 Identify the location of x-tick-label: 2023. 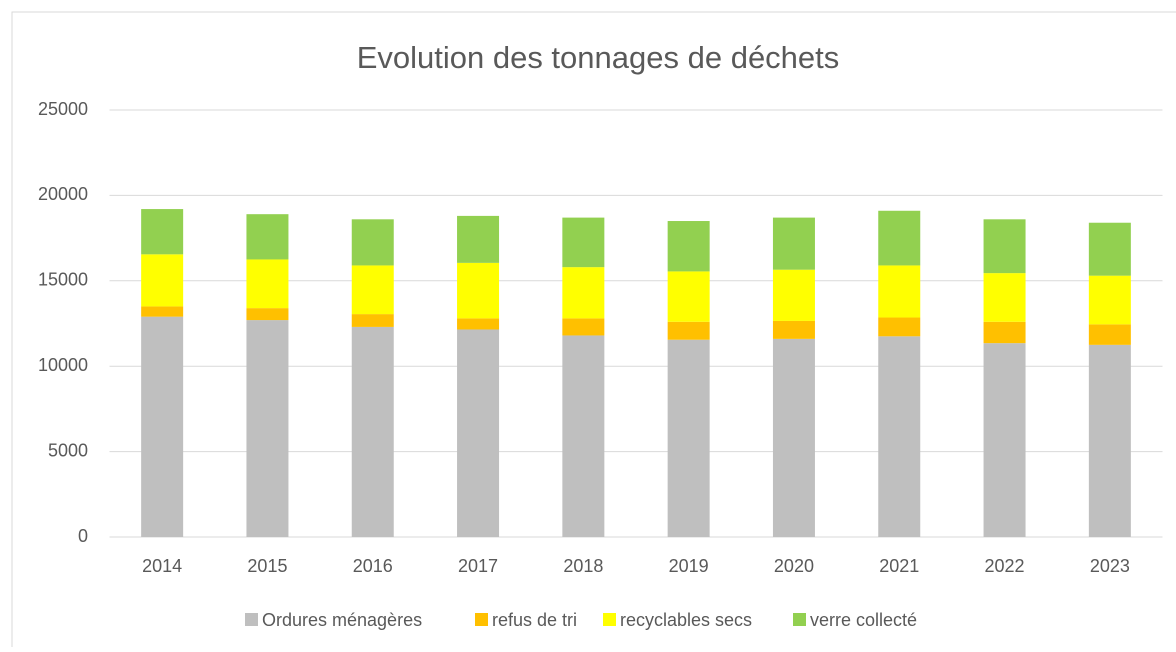
(1110, 566).